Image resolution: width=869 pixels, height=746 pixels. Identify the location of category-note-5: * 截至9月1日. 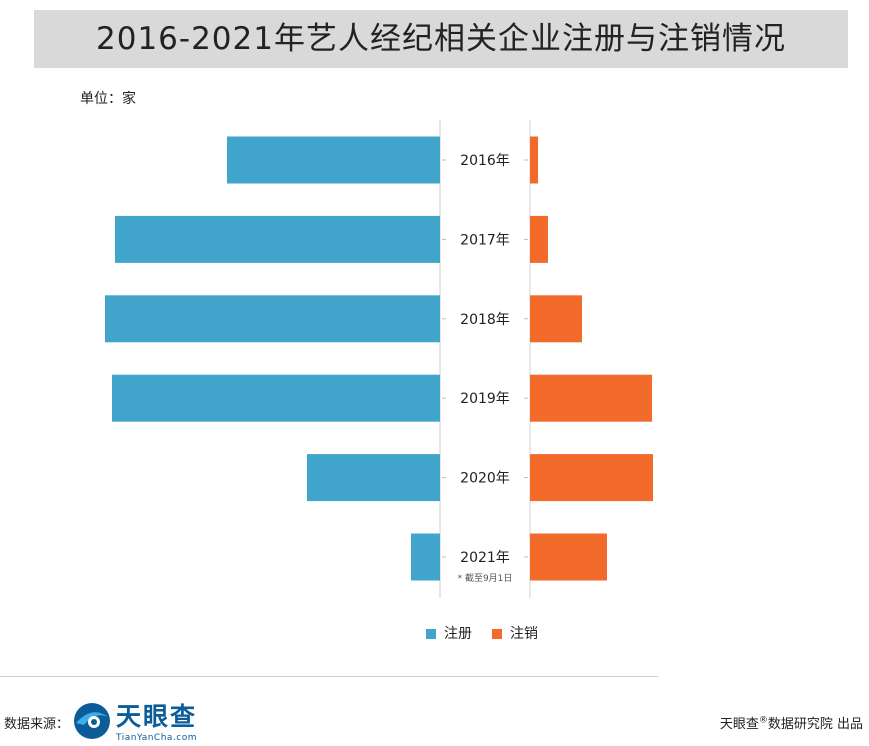
(485, 578).